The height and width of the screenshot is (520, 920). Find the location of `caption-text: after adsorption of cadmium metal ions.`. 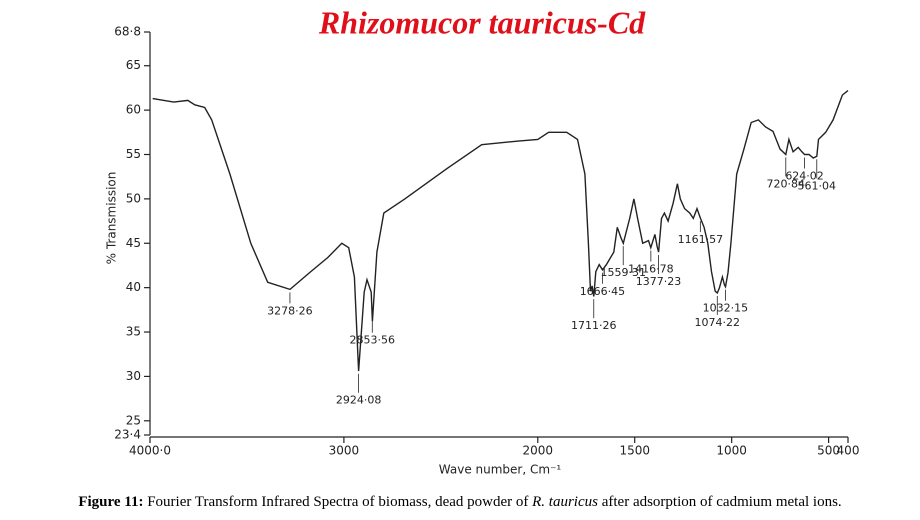

caption-text: after adsorption of cadmium metal ions. is located at coordinates (719, 502).